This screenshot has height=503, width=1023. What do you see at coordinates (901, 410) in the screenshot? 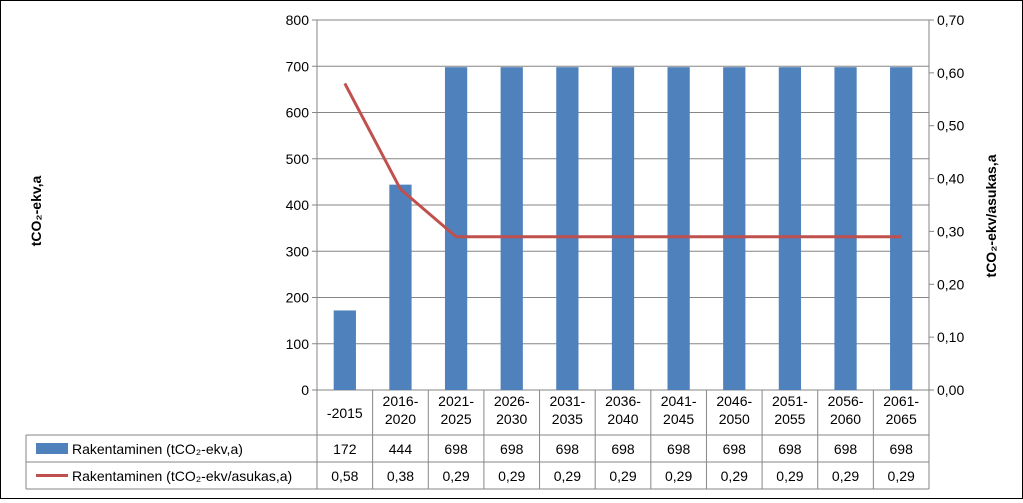
I see `category-label: 2061-2065` at bounding box center [901, 410].